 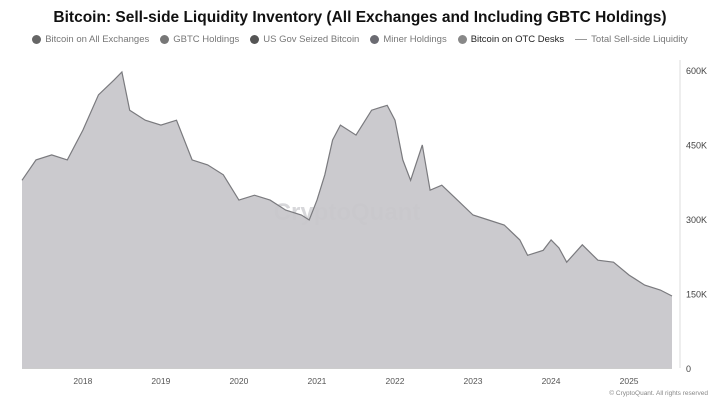 I want to click on legend-label: US Gov Seized Bitcoin, so click(x=311, y=39).